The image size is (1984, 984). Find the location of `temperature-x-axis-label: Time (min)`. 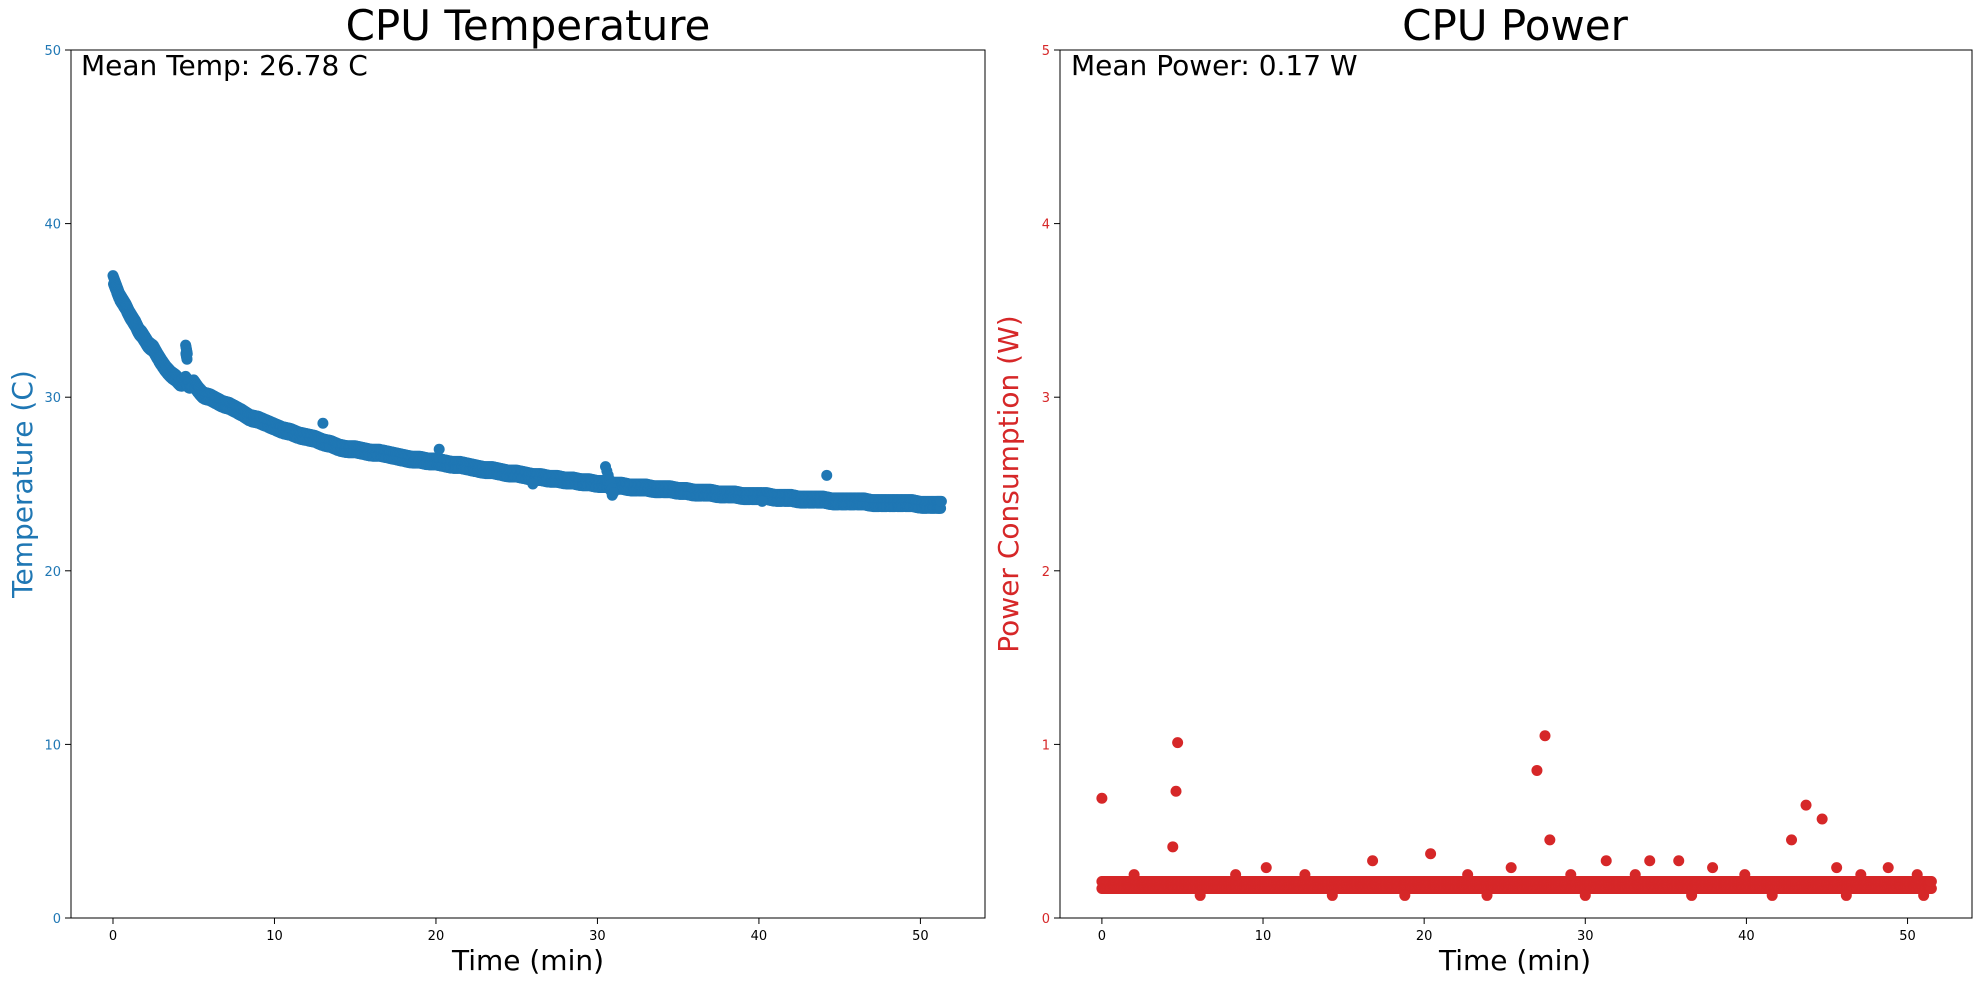

temperature-x-axis-label: Time (min) is located at coordinates (527, 960).